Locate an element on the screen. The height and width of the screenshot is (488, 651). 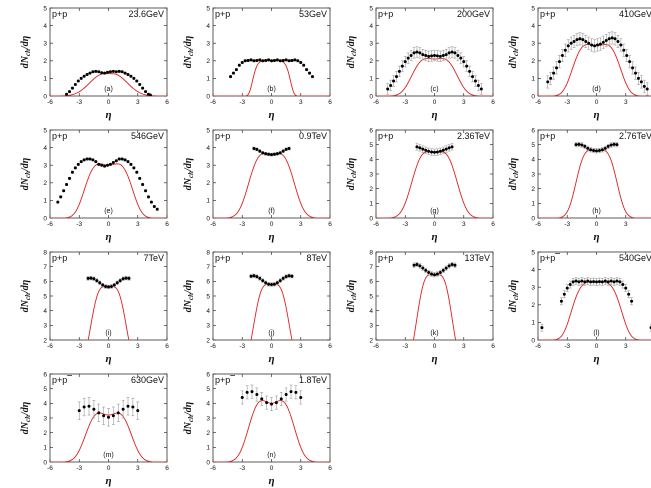
panel-n: -6 -3 0 3 6 0 1 2 3 4 5 6 p+p 1.8TeV (n) η dNch/dη is located at coordinates (257, 429).